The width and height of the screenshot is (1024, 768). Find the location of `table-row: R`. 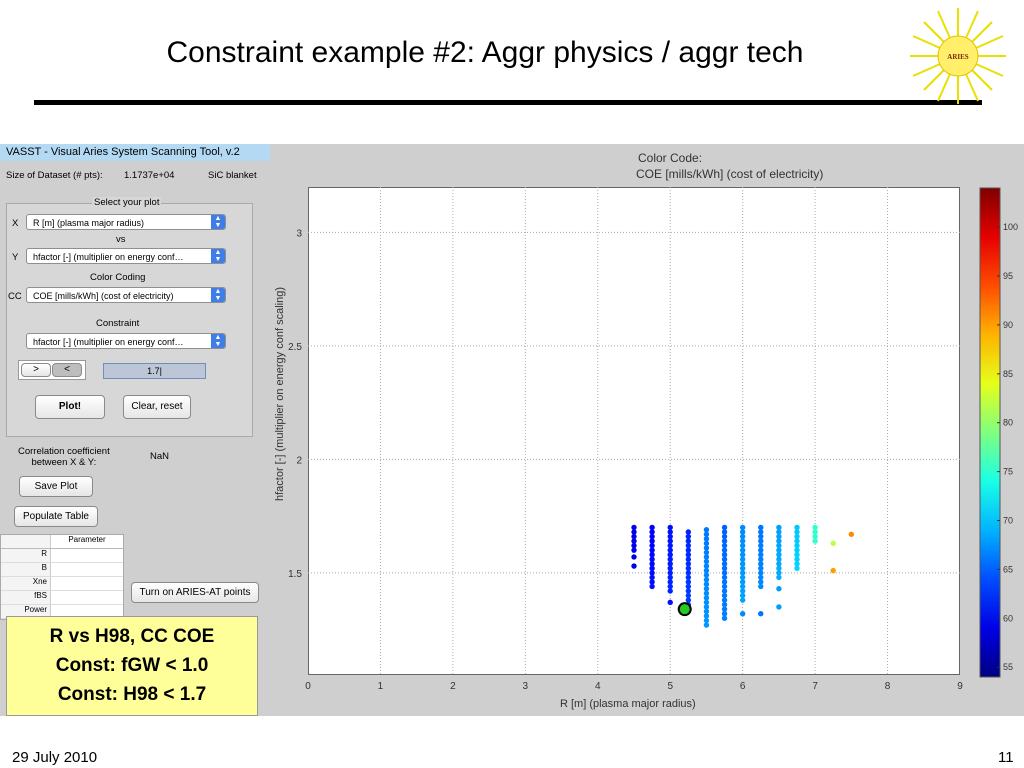

table-row: R is located at coordinates (62, 556).